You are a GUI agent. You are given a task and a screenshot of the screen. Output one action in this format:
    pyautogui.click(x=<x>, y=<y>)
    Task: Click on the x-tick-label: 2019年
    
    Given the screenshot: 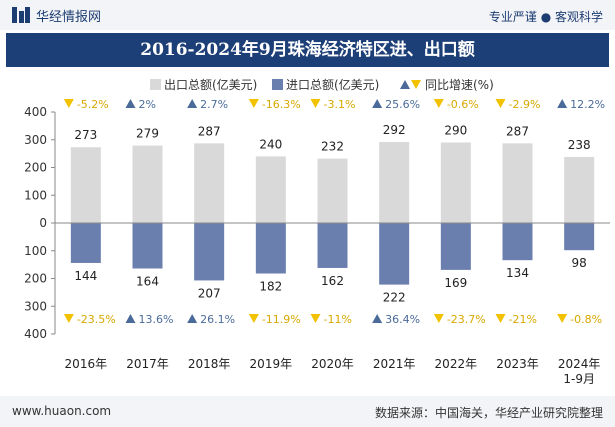 What is the action you would take?
    pyautogui.click(x=271, y=364)
    